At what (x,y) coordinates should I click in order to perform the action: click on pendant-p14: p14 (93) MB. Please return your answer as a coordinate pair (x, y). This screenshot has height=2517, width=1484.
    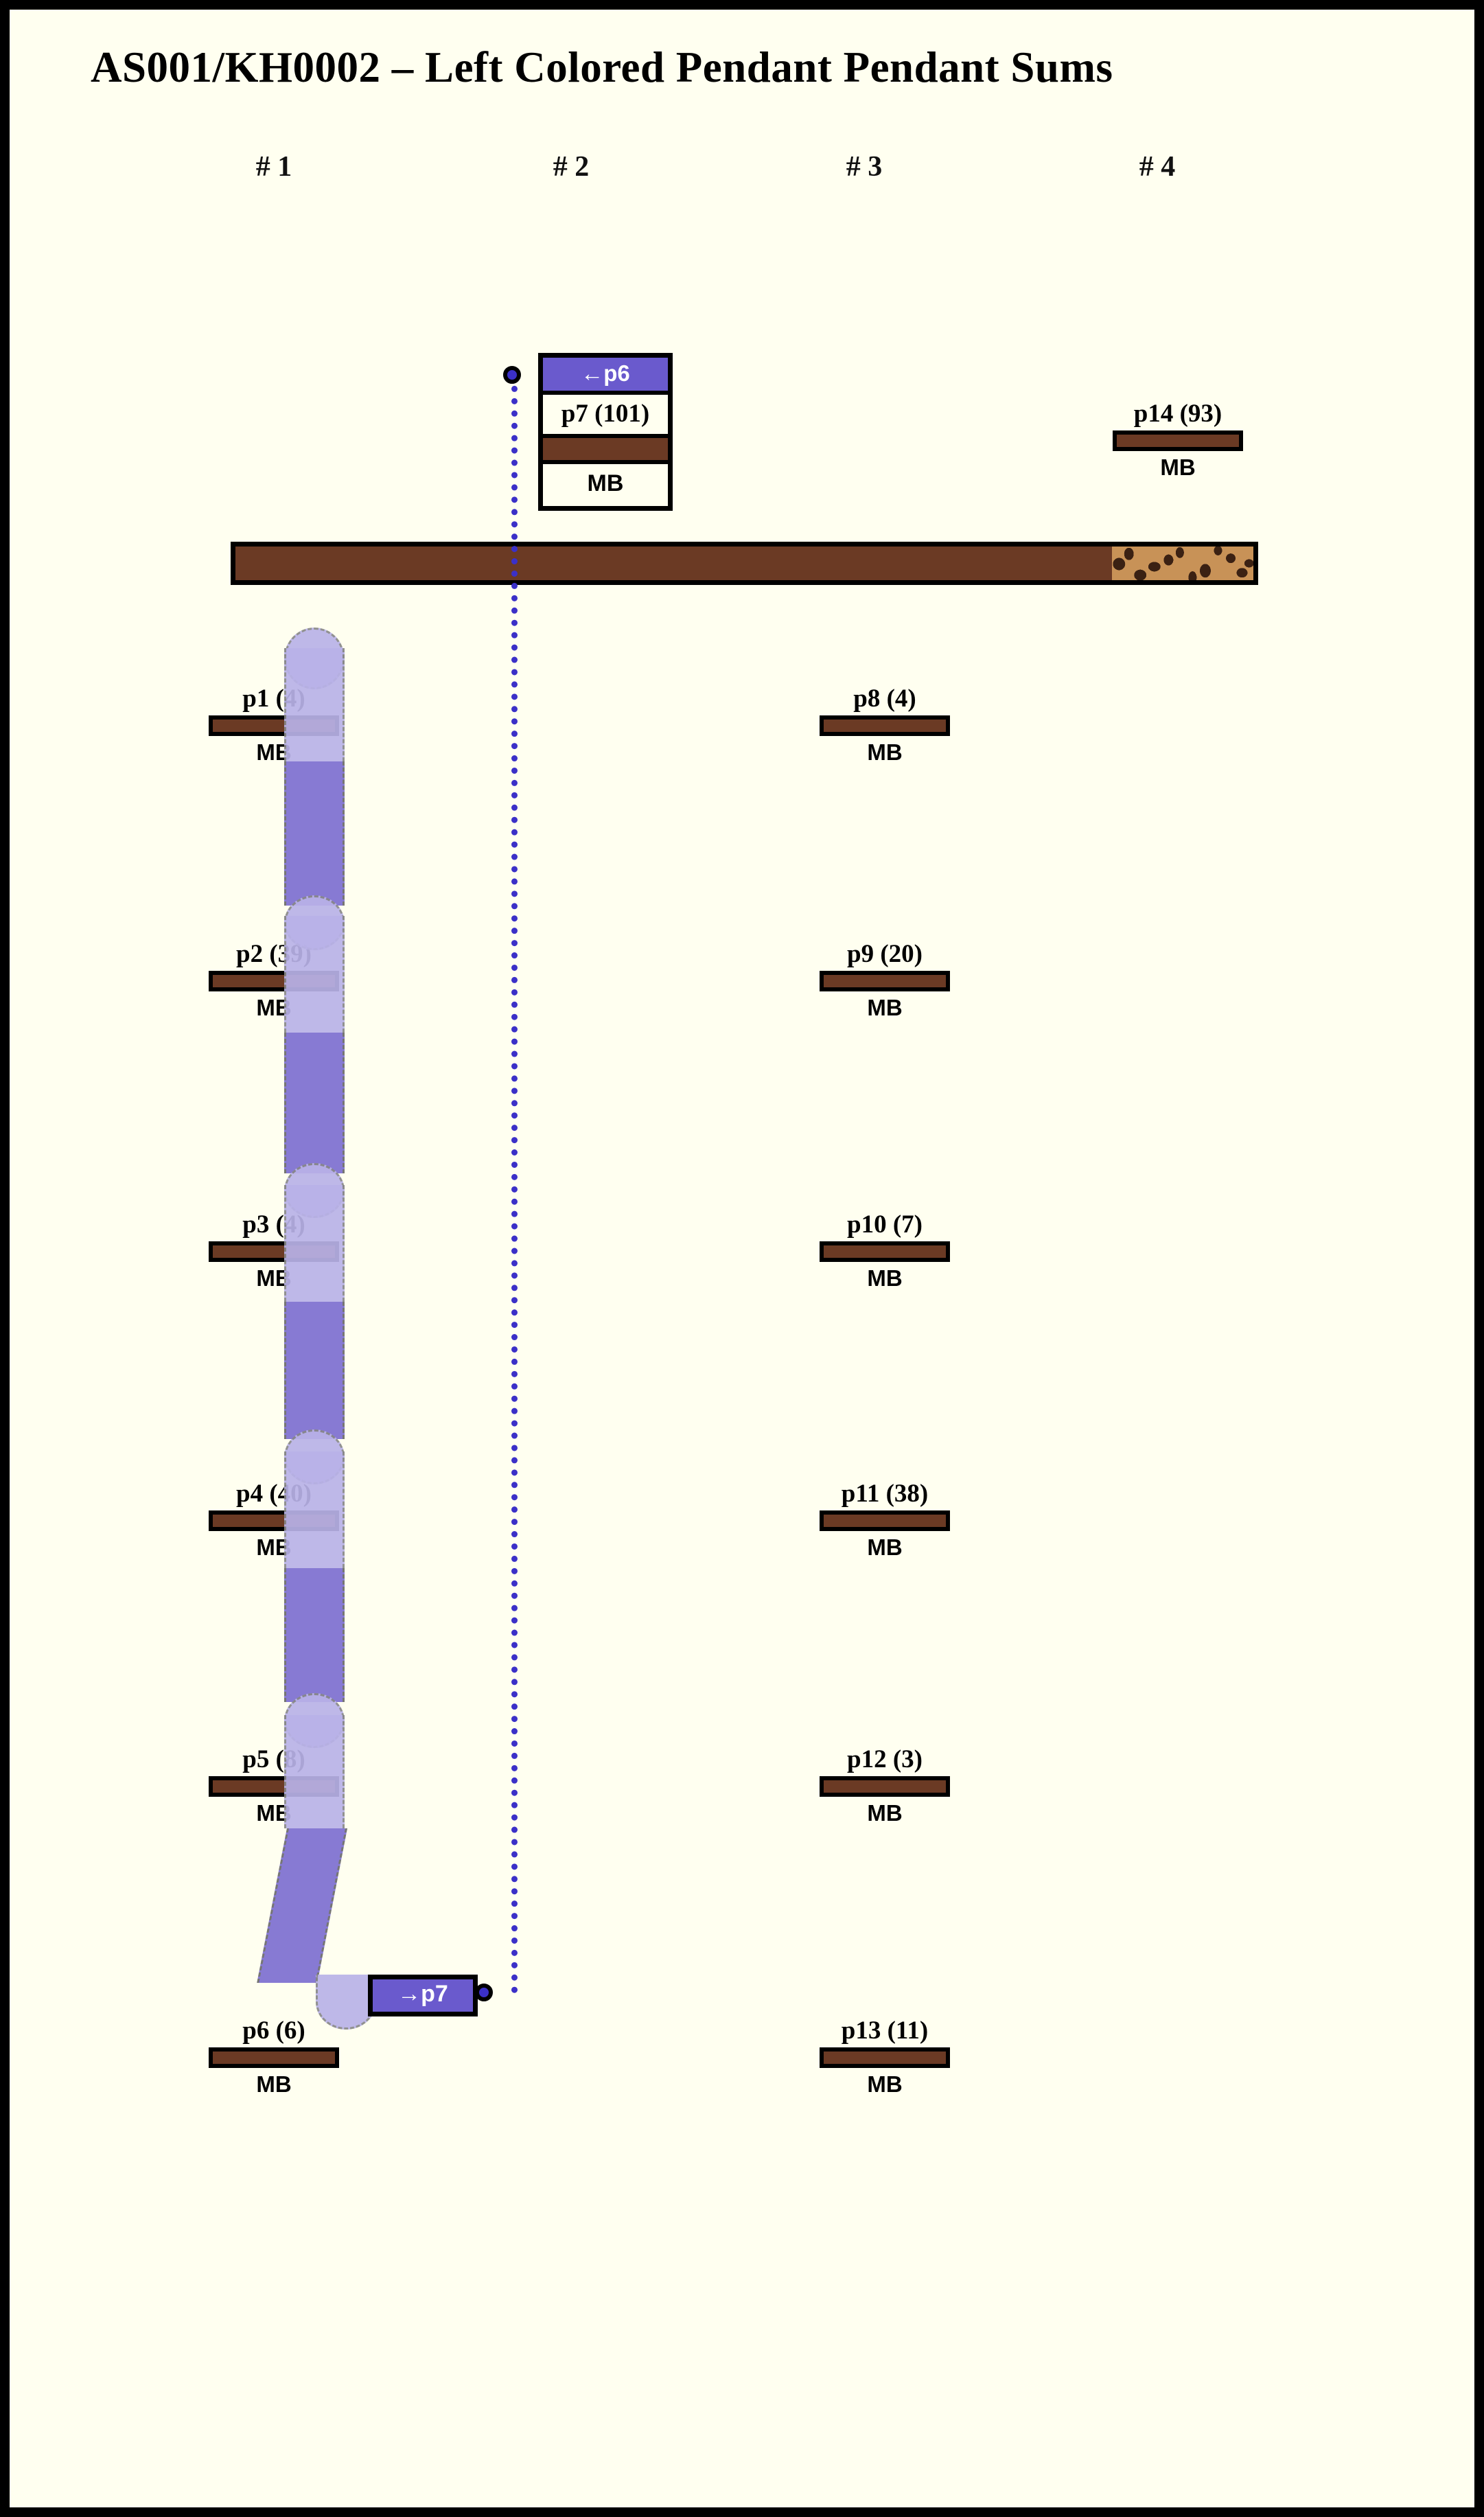
    Looking at the image, I should click on (1178, 440).